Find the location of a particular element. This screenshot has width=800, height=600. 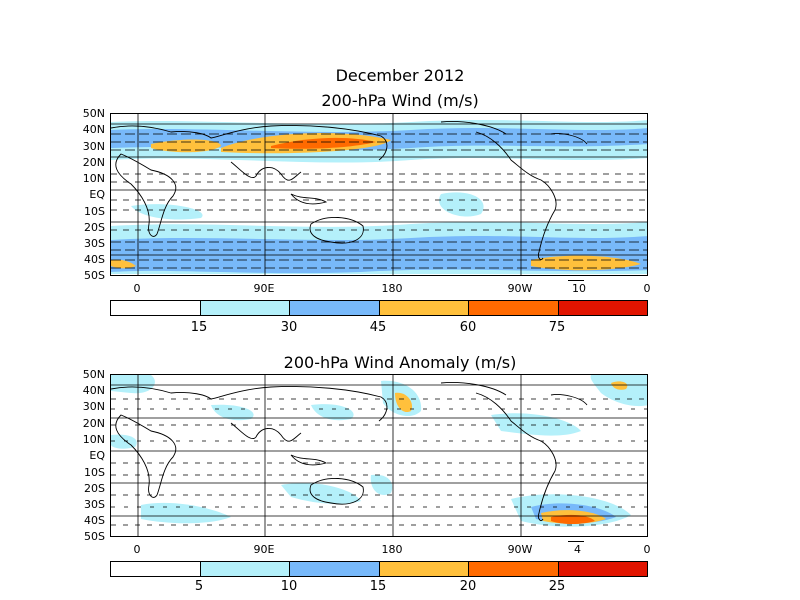

panel2-lon-label: 90W is located at coordinates (520, 549).